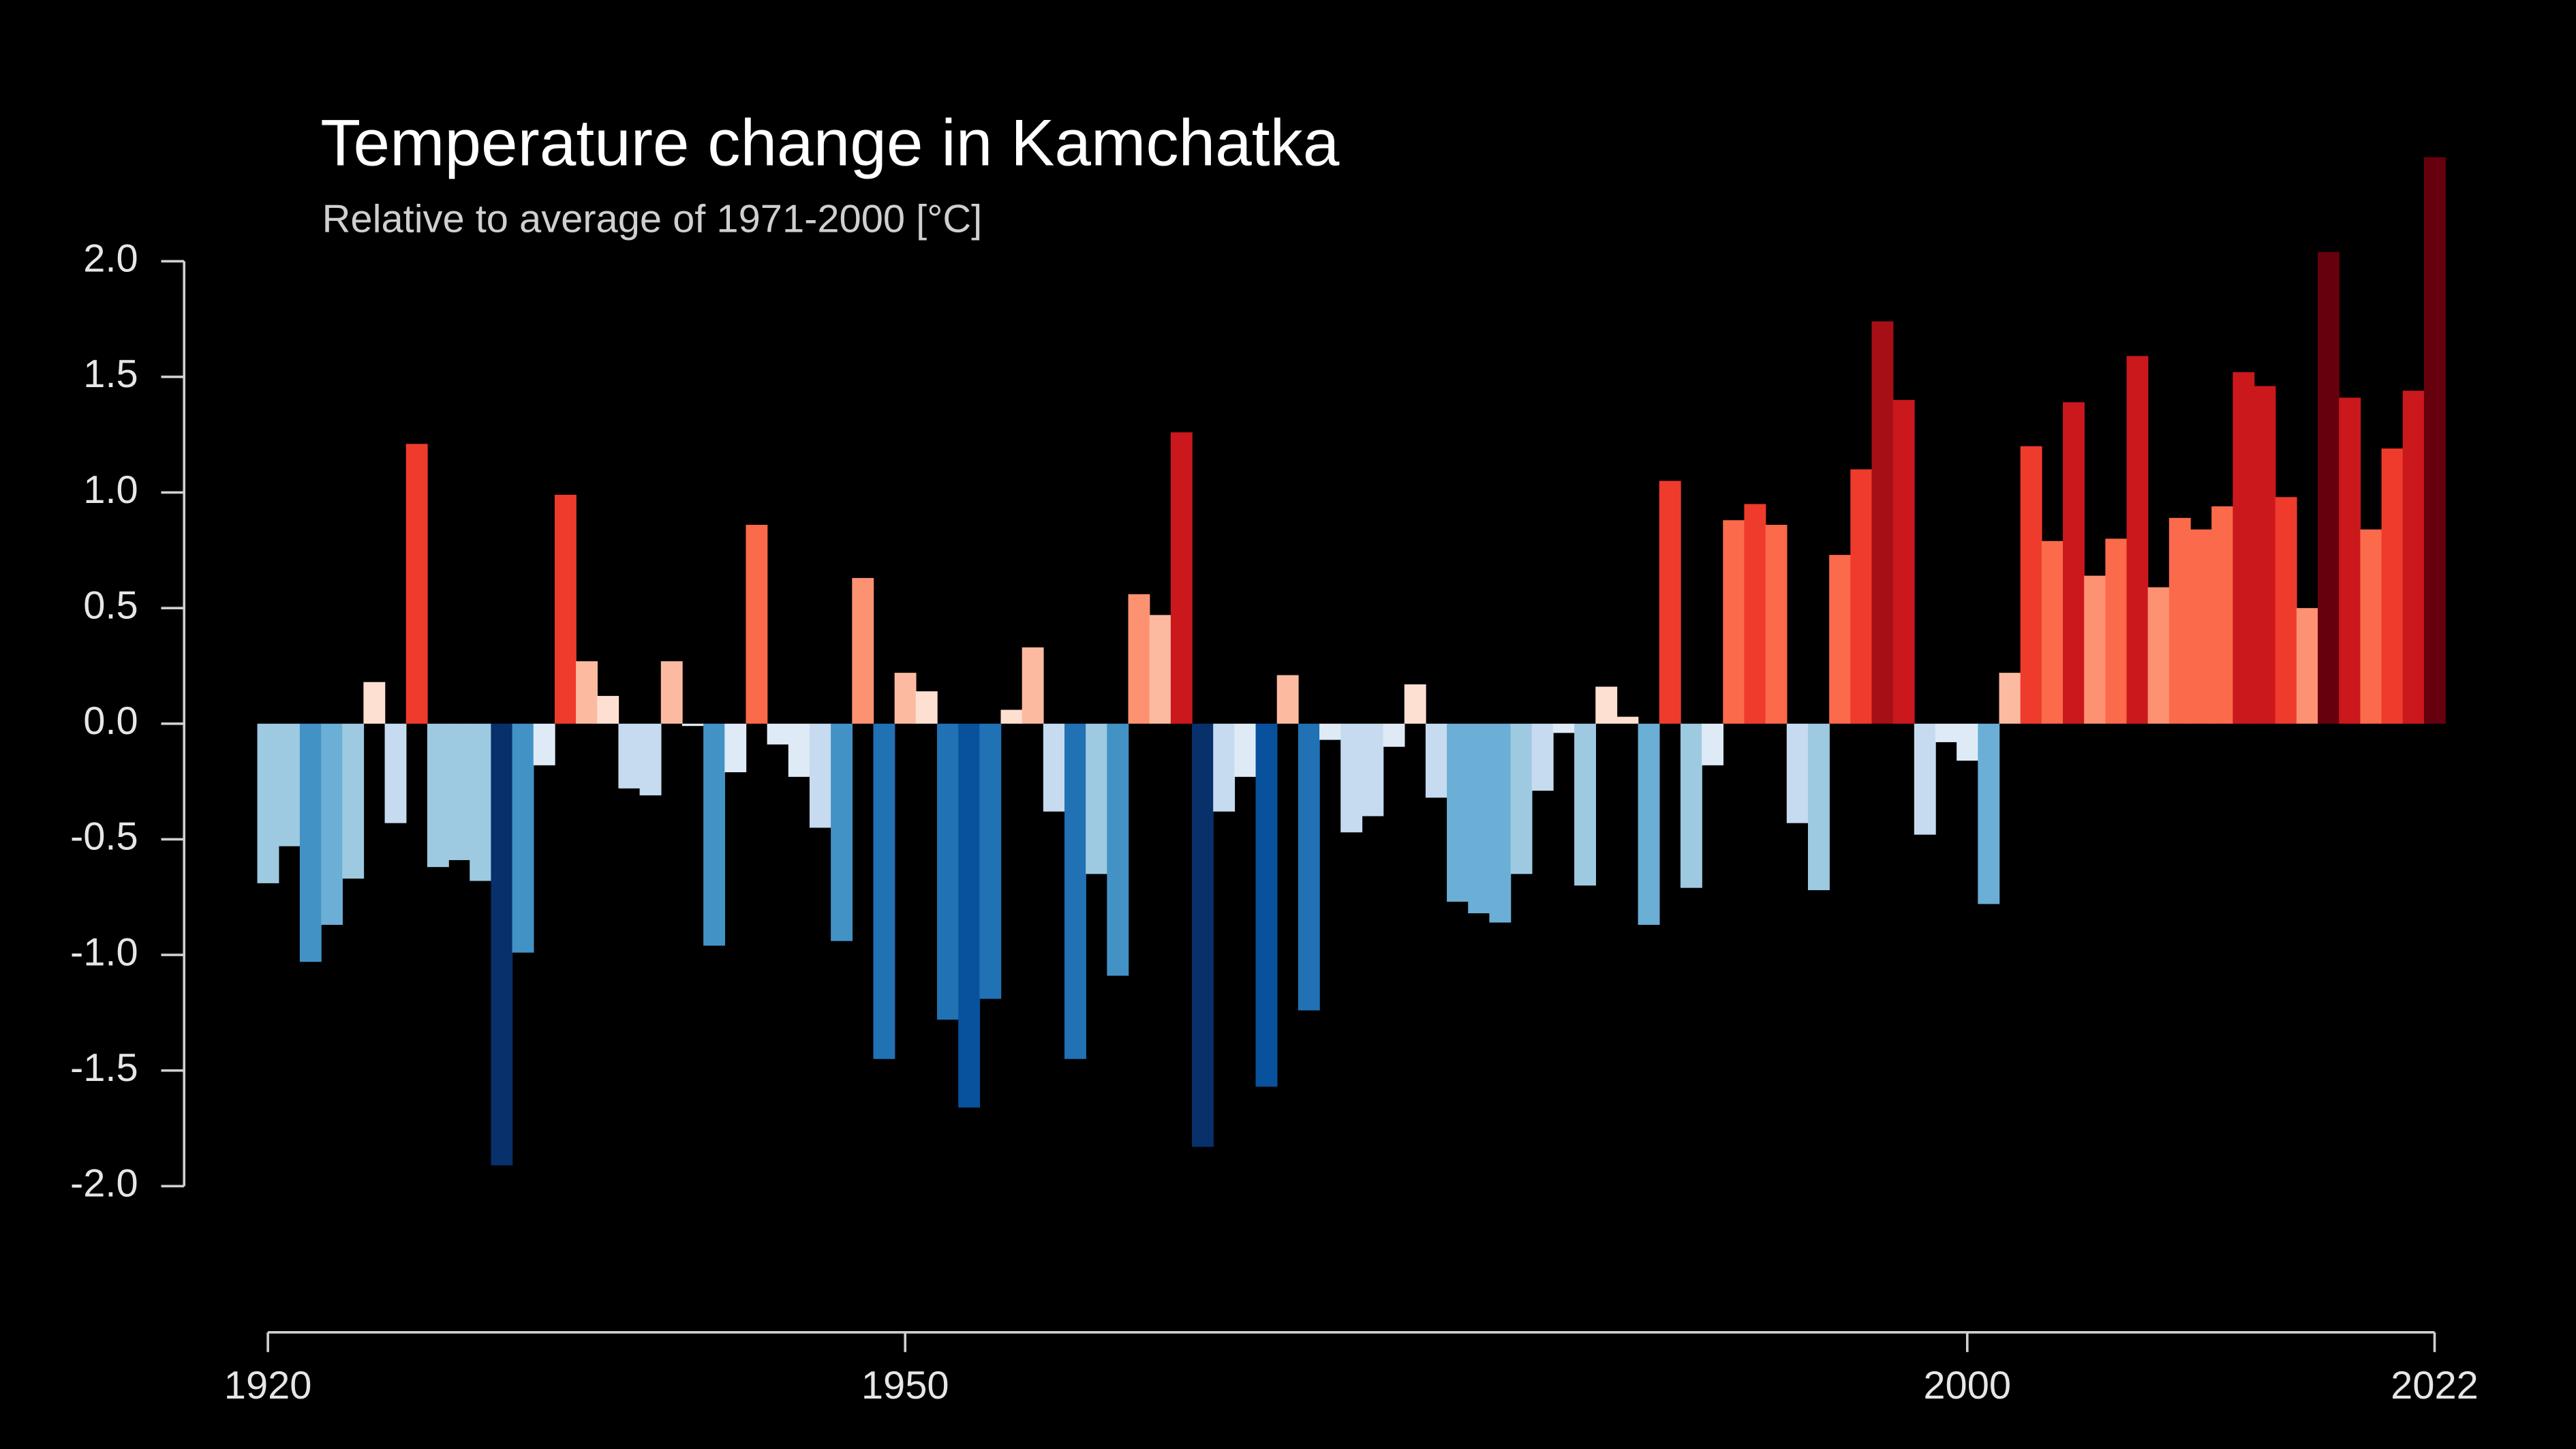 The image size is (2576, 1449). What do you see at coordinates (830, 142) in the screenshot?
I see `chart-title: Temperature change in Kamchatka` at bounding box center [830, 142].